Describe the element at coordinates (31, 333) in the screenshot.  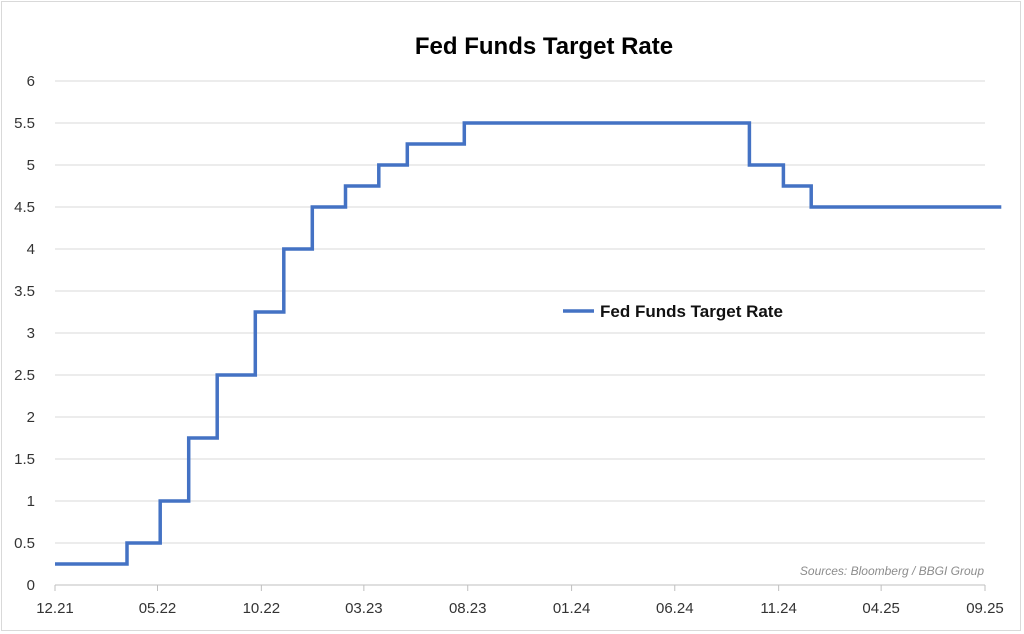
I see `y-tick-label: 3` at that location.